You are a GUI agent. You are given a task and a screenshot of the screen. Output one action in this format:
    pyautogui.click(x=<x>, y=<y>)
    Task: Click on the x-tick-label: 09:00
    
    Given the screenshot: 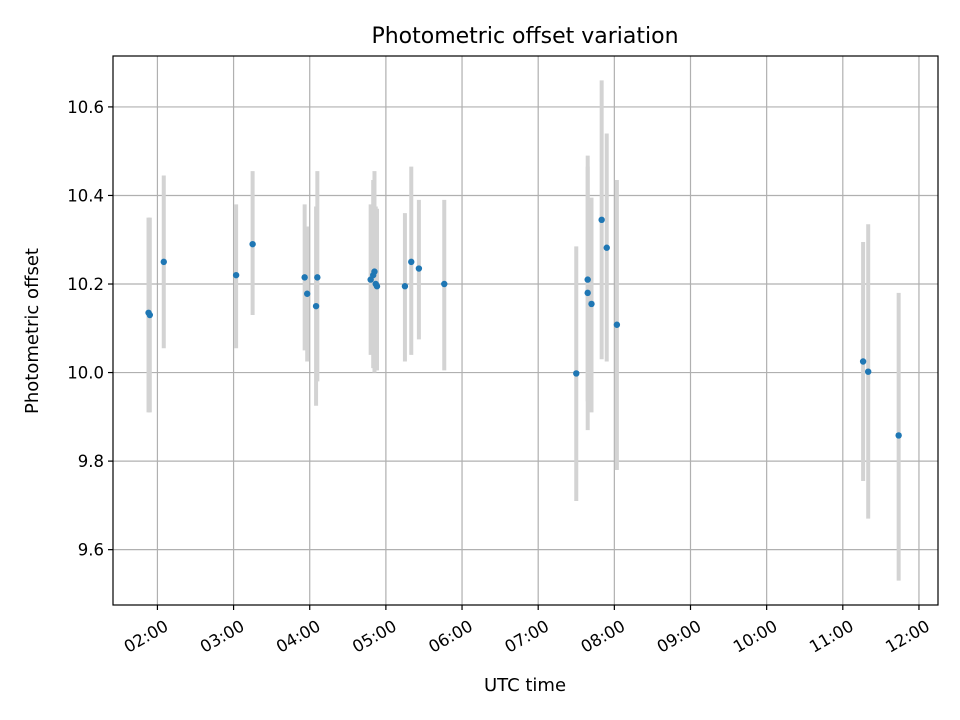 What is the action you would take?
    pyautogui.click(x=679, y=636)
    